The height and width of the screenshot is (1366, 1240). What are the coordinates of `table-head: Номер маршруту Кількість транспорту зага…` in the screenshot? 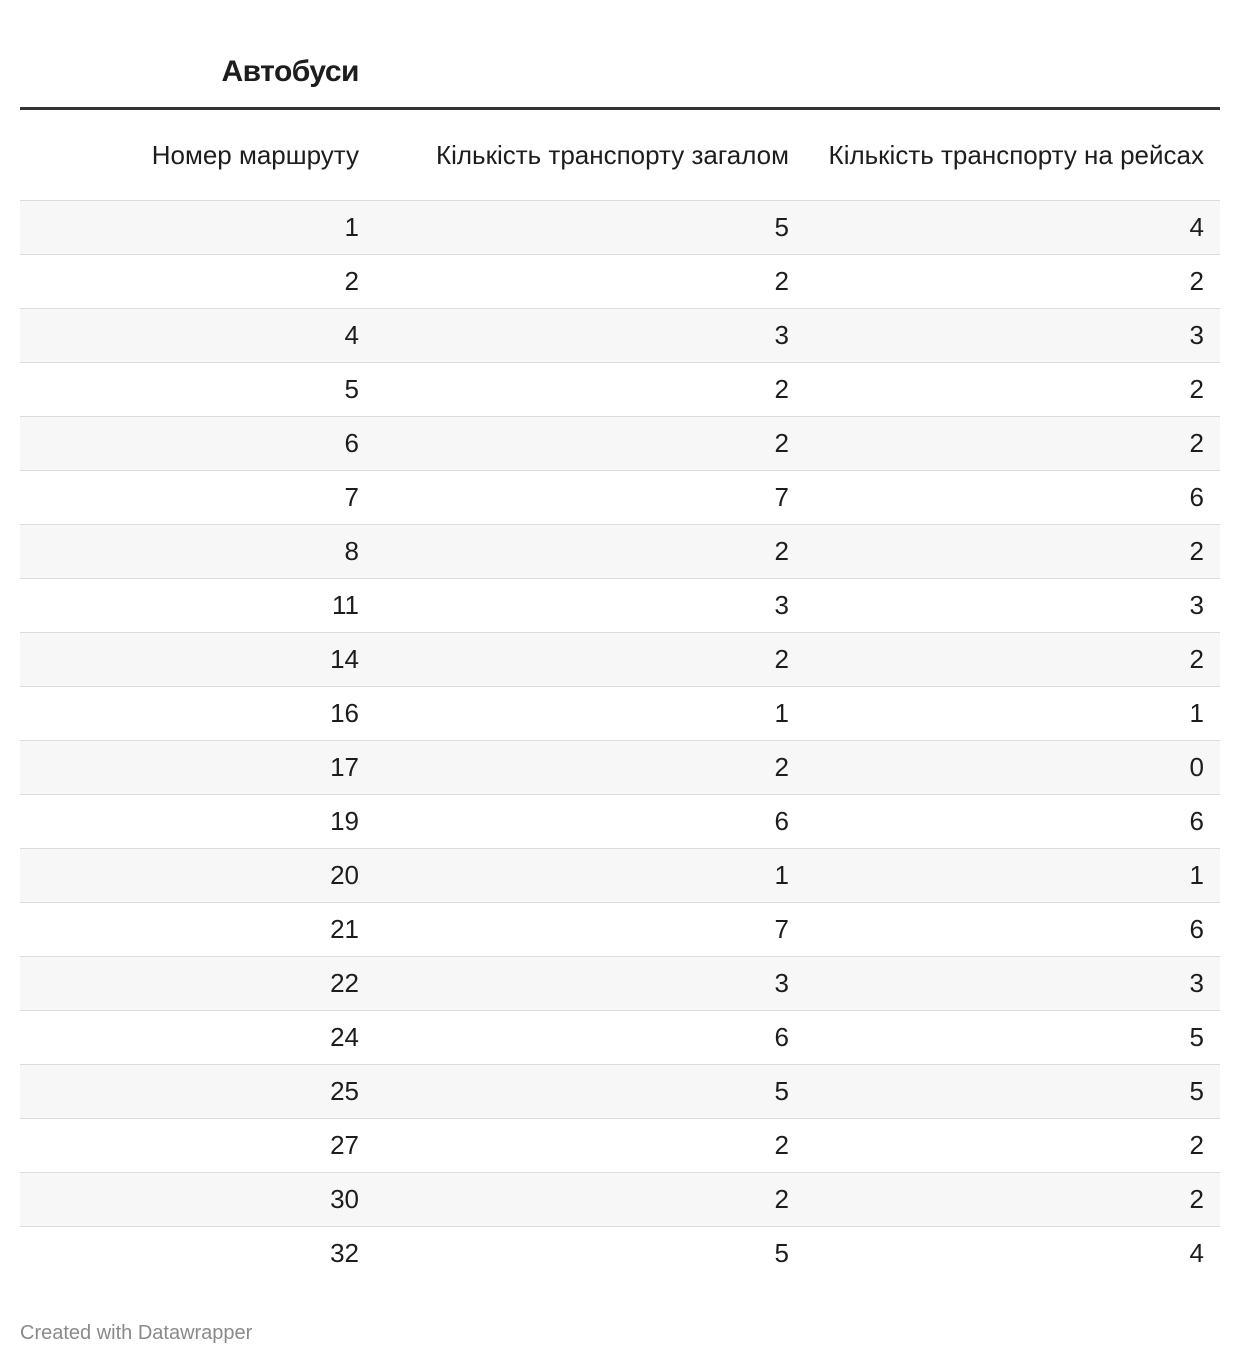 It's located at (620, 155).